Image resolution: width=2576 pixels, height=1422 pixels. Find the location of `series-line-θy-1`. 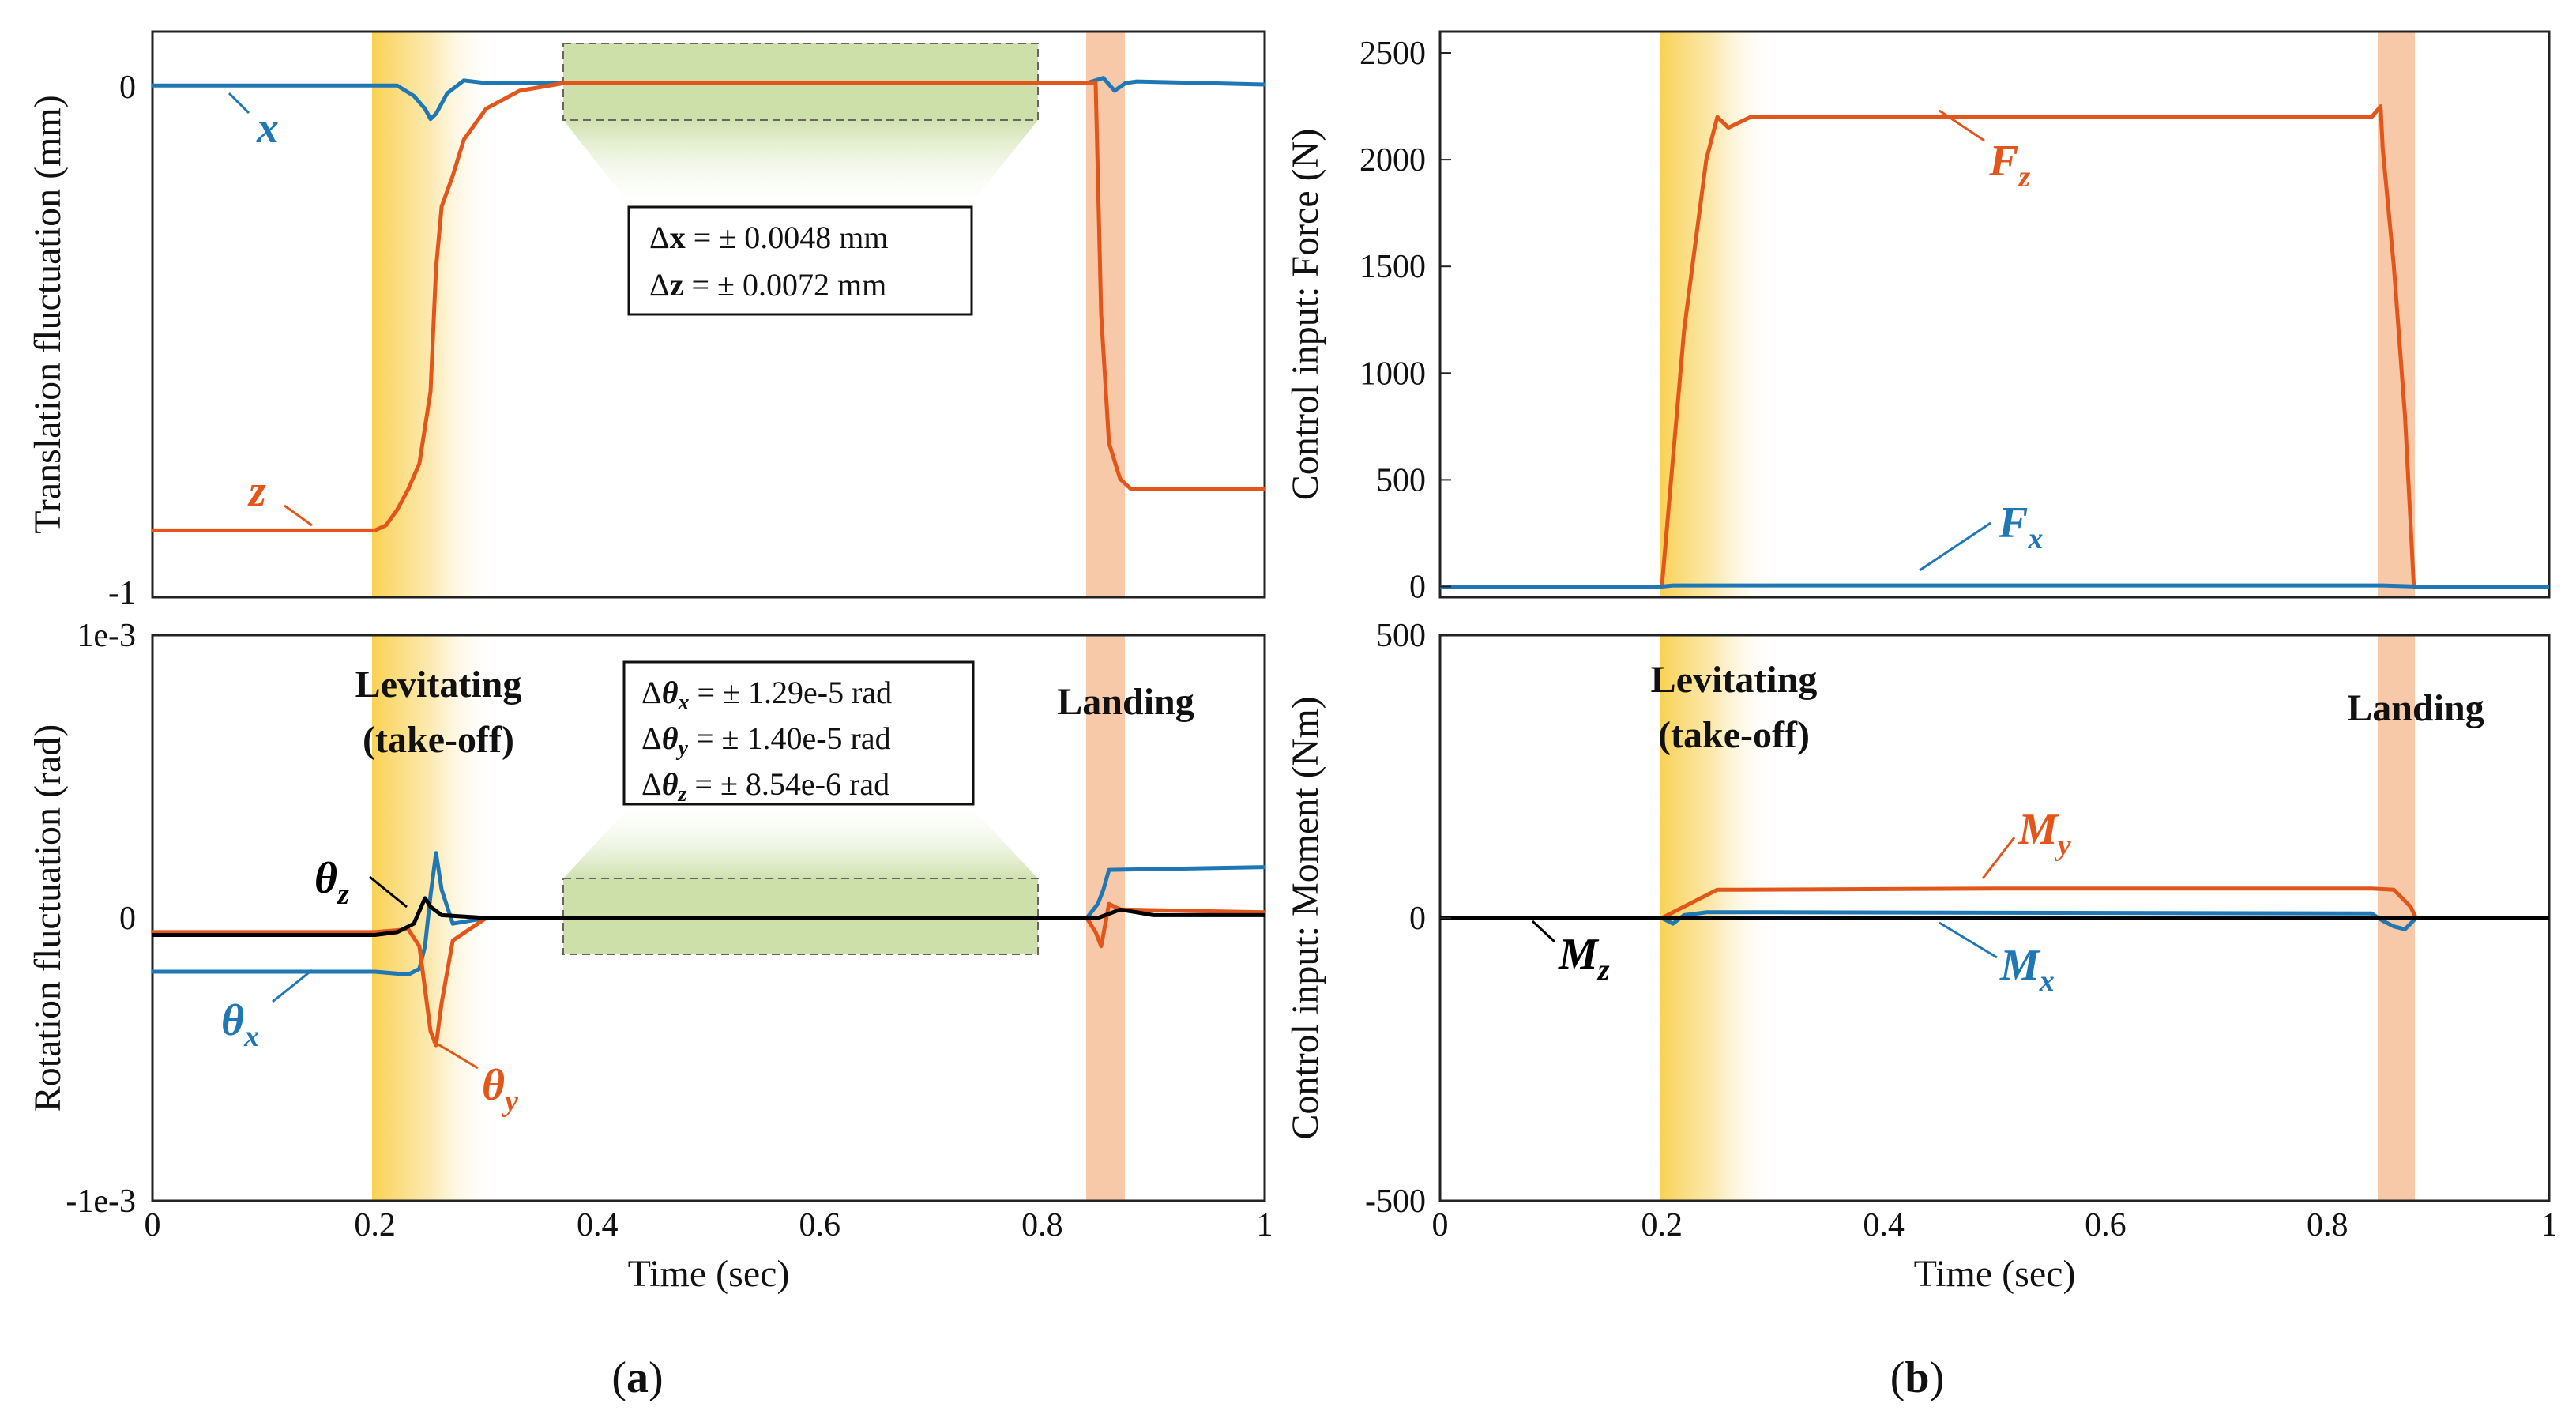

series-line-θy-1 is located at coordinates (709, 975).